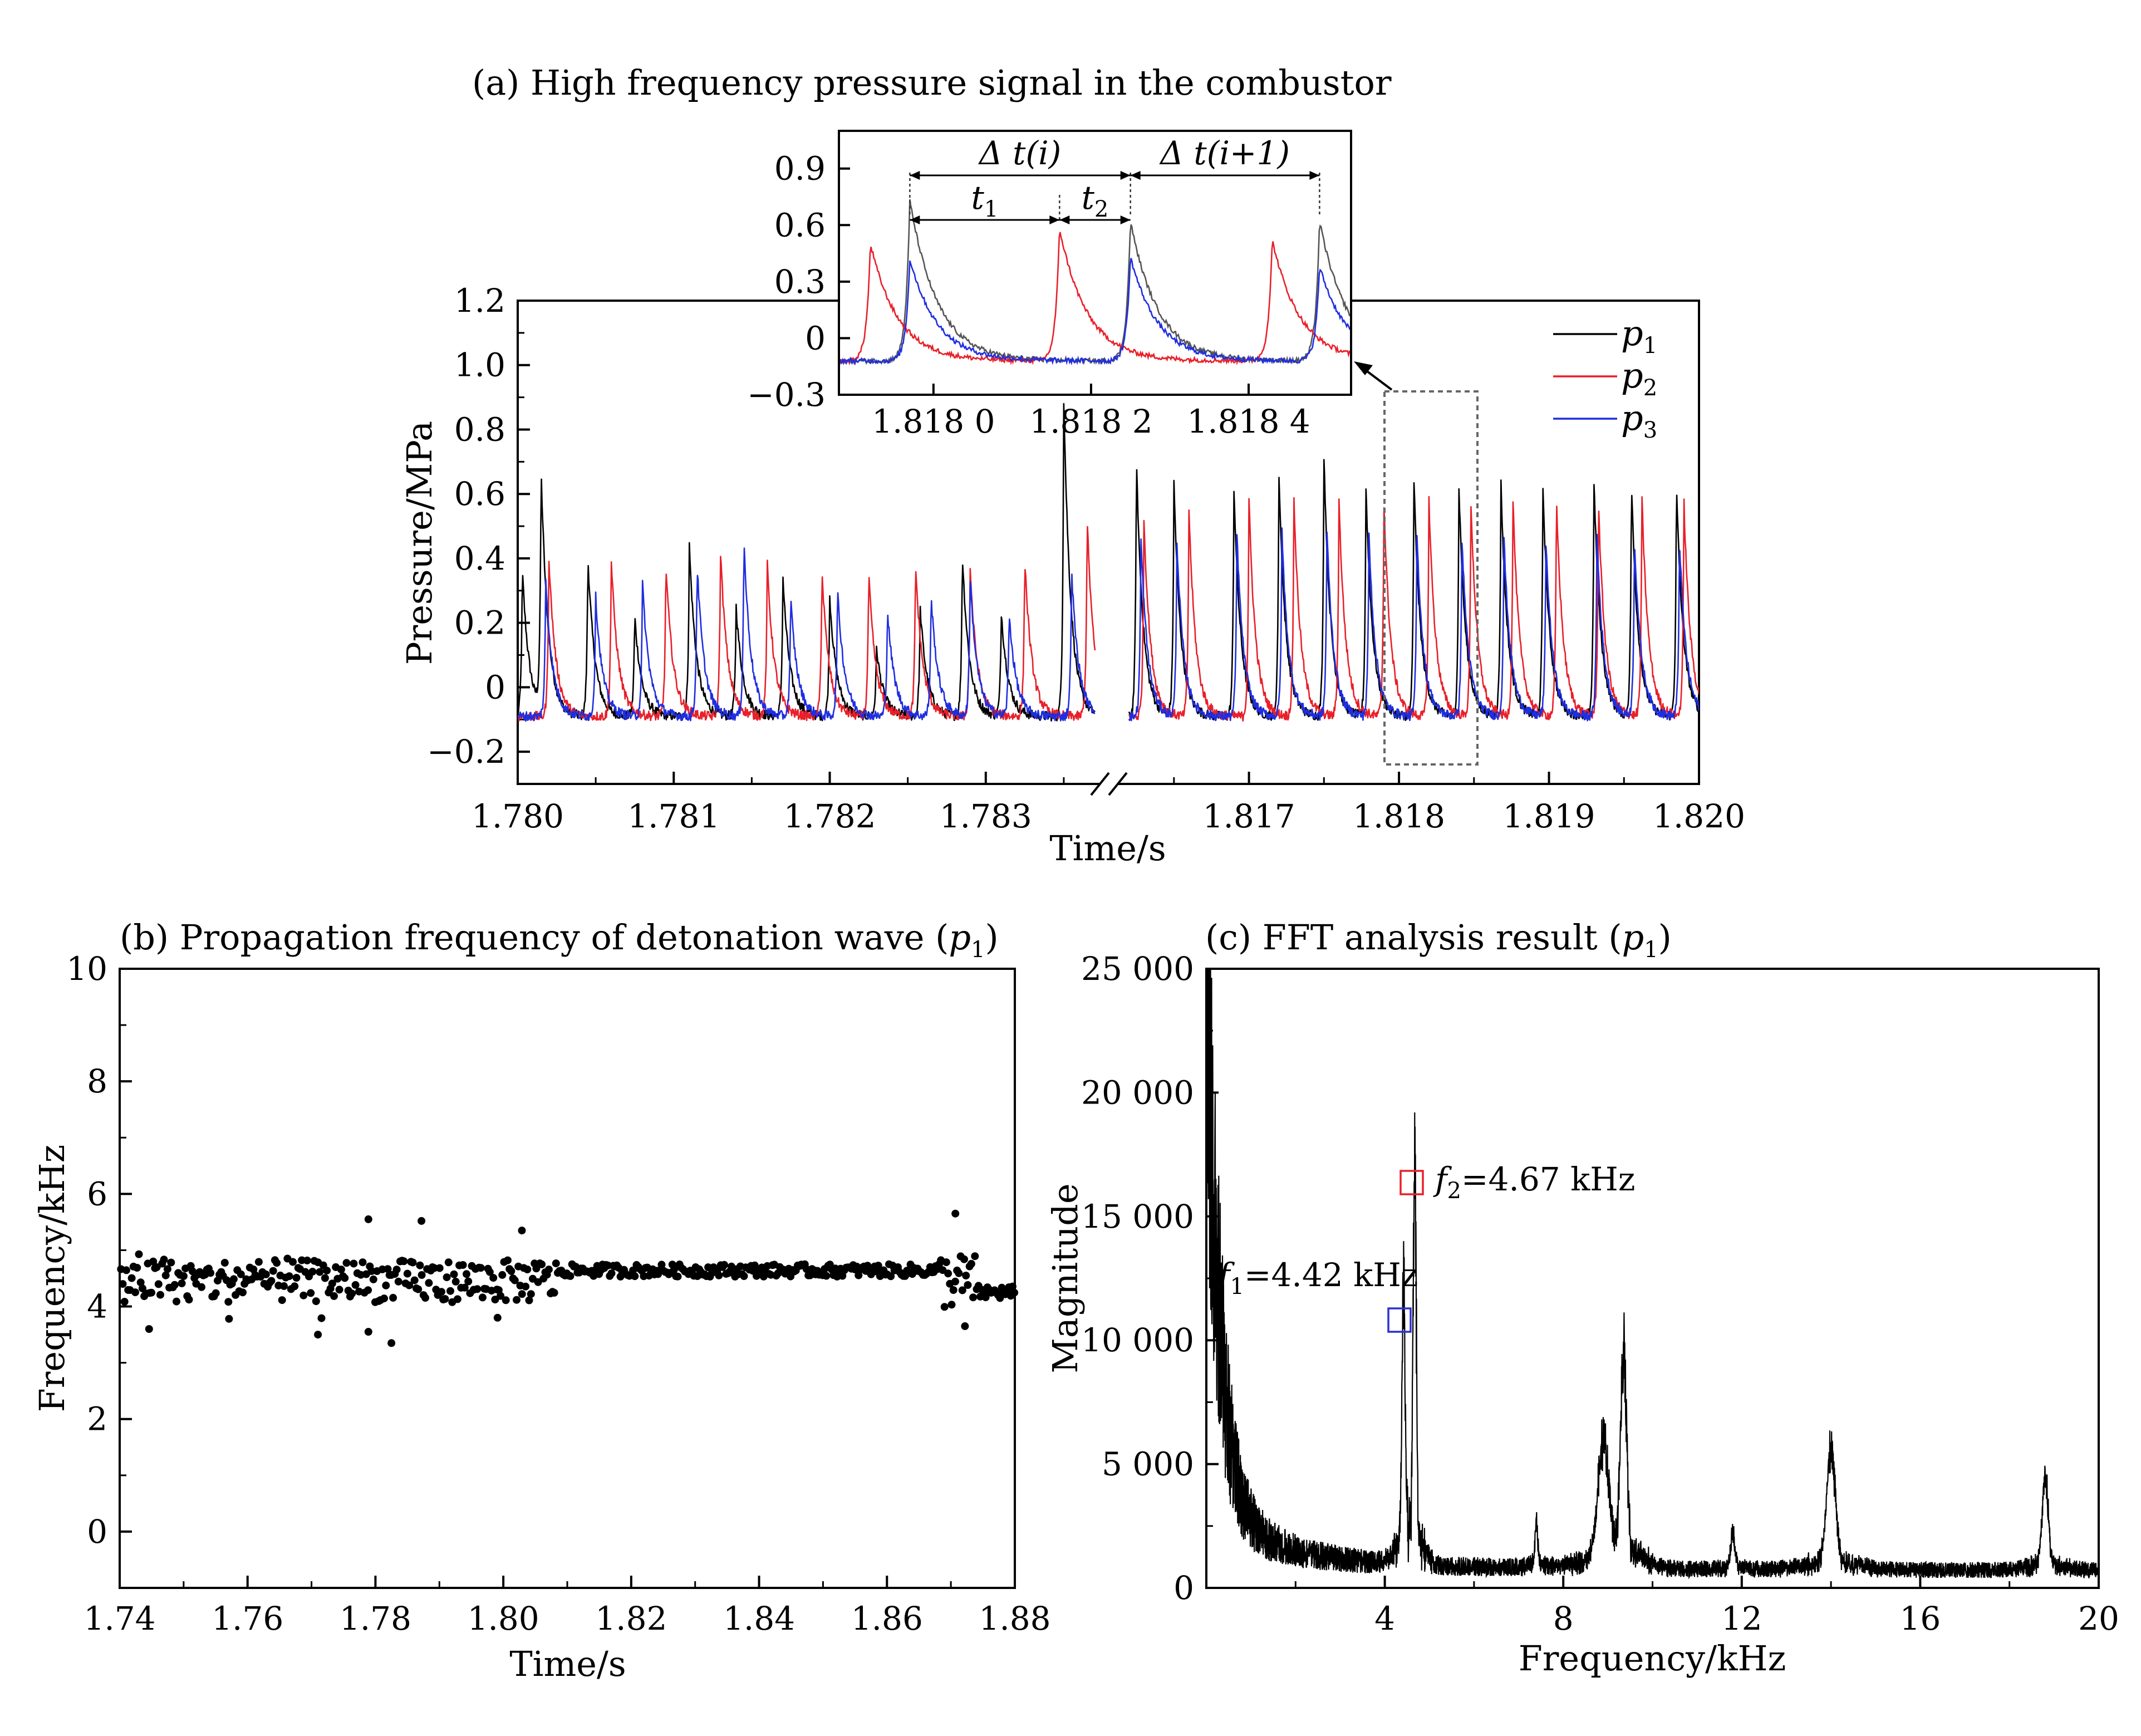  I want to click on series-line-p1, so click(1413, 590).